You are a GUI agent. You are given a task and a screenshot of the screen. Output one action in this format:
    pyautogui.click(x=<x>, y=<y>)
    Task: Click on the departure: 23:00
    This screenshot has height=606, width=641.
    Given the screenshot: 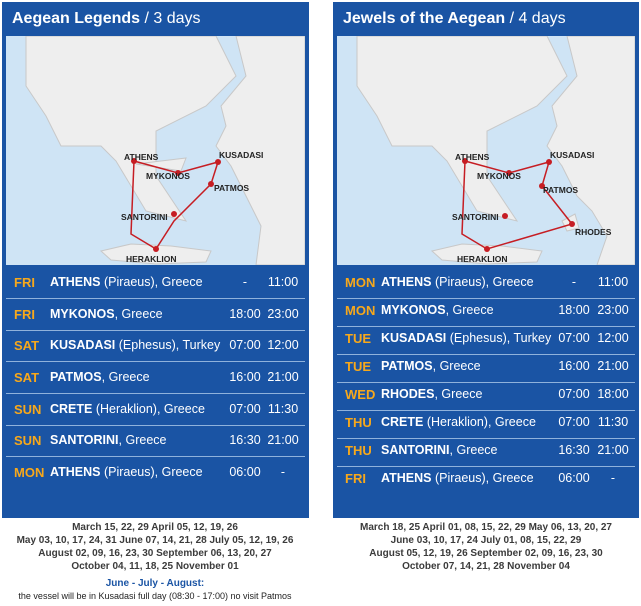 What is the action you would take?
    pyautogui.click(x=283, y=314)
    